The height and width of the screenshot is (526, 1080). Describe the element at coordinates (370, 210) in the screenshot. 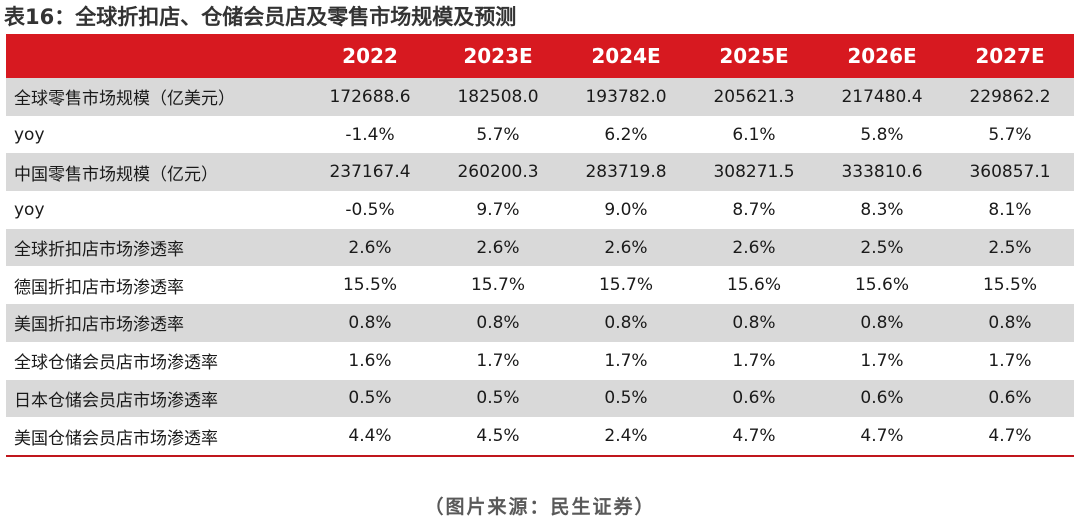

I see `value-cell: -0.5%` at that location.